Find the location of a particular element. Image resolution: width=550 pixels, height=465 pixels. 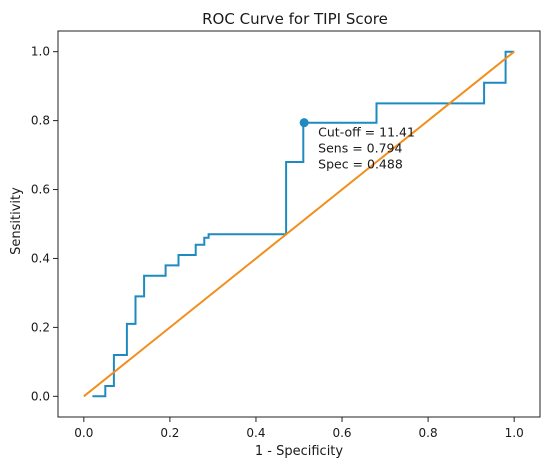

annotation-line: Spec = 0.488 is located at coordinates (360, 164).